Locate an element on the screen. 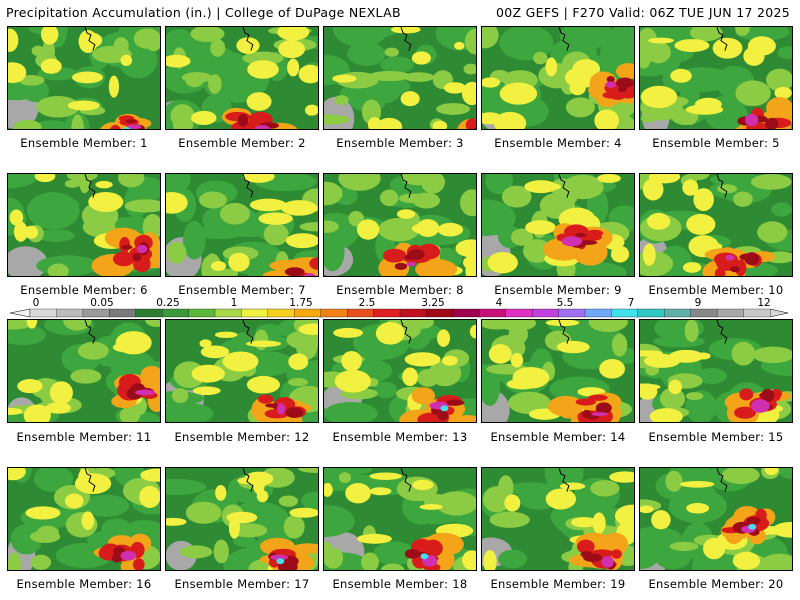 This screenshot has height=600, width=800. colorbar-tick-label: 0.05 is located at coordinates (101, 303).